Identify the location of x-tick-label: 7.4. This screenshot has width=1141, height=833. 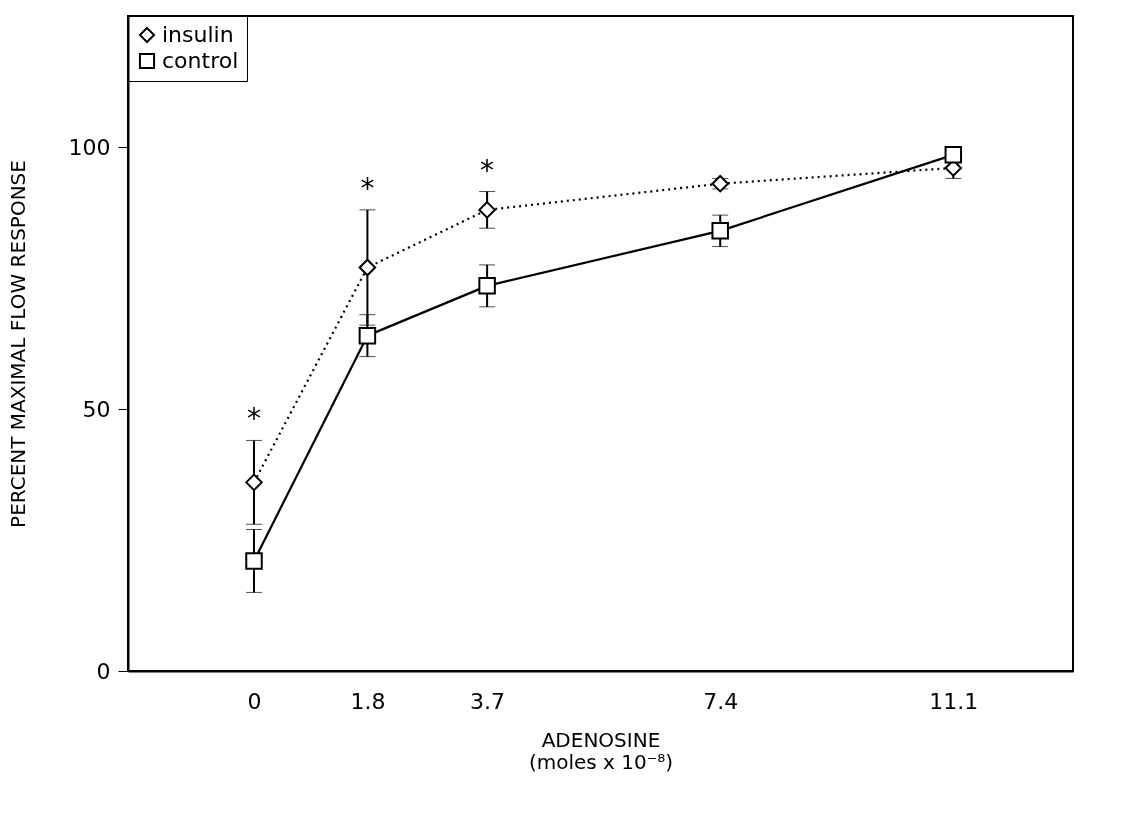
(721, 701).